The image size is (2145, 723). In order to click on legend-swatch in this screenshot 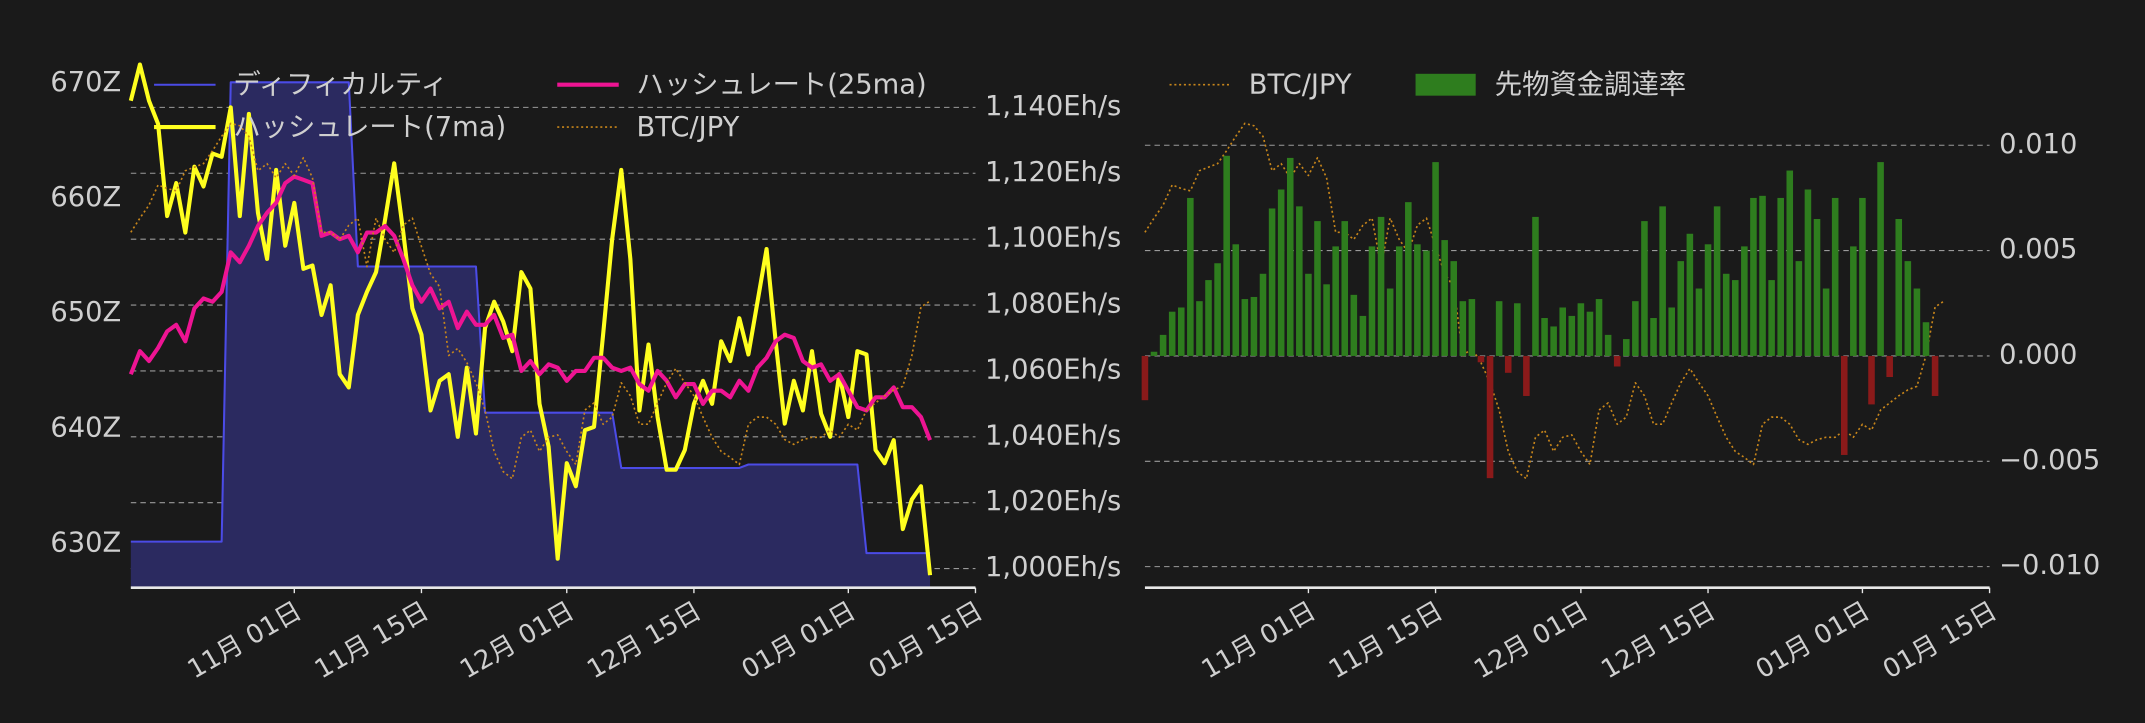, I will do `click(1445, 84)`.